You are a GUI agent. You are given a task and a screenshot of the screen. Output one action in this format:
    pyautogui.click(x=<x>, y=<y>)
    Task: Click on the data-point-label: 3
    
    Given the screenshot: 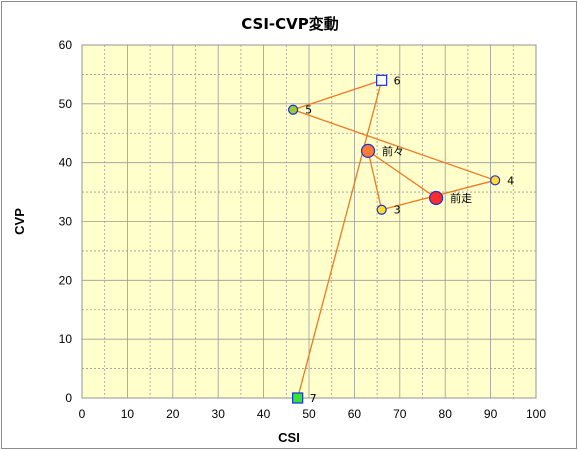 What is the action you would take?
    pyautogui.click(x=397, y=210)
    